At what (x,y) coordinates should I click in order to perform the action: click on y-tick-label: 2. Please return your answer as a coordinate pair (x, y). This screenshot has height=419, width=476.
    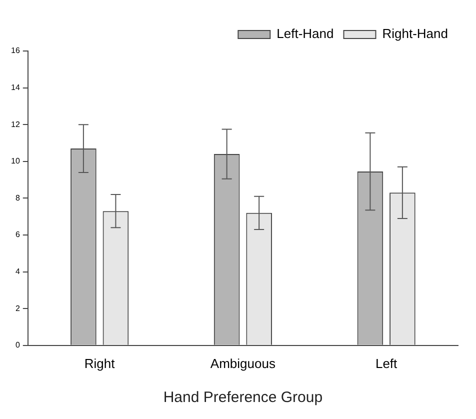
    Looking at the image, I should click on (17, 308).